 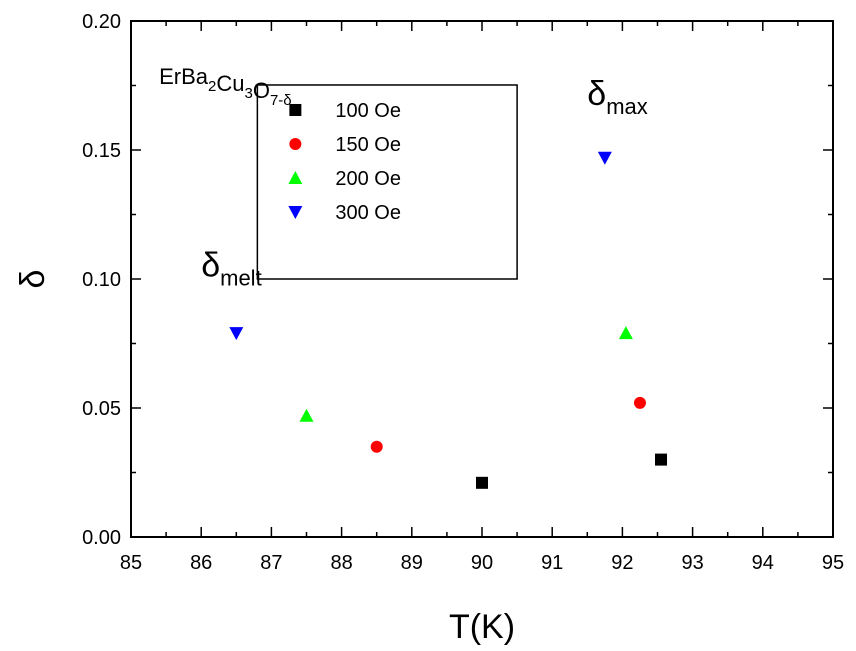 I want to click on x-tick-label: 87, so click(x=271, y=563).